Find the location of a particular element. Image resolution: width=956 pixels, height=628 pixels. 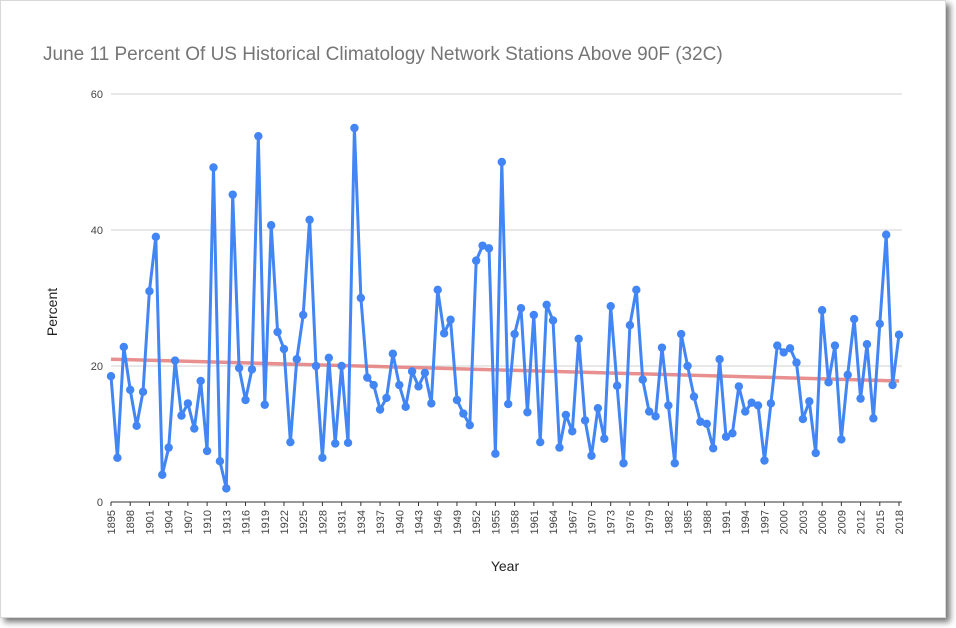

x-tick-label: 1982 is located at coordinates (669, 522).